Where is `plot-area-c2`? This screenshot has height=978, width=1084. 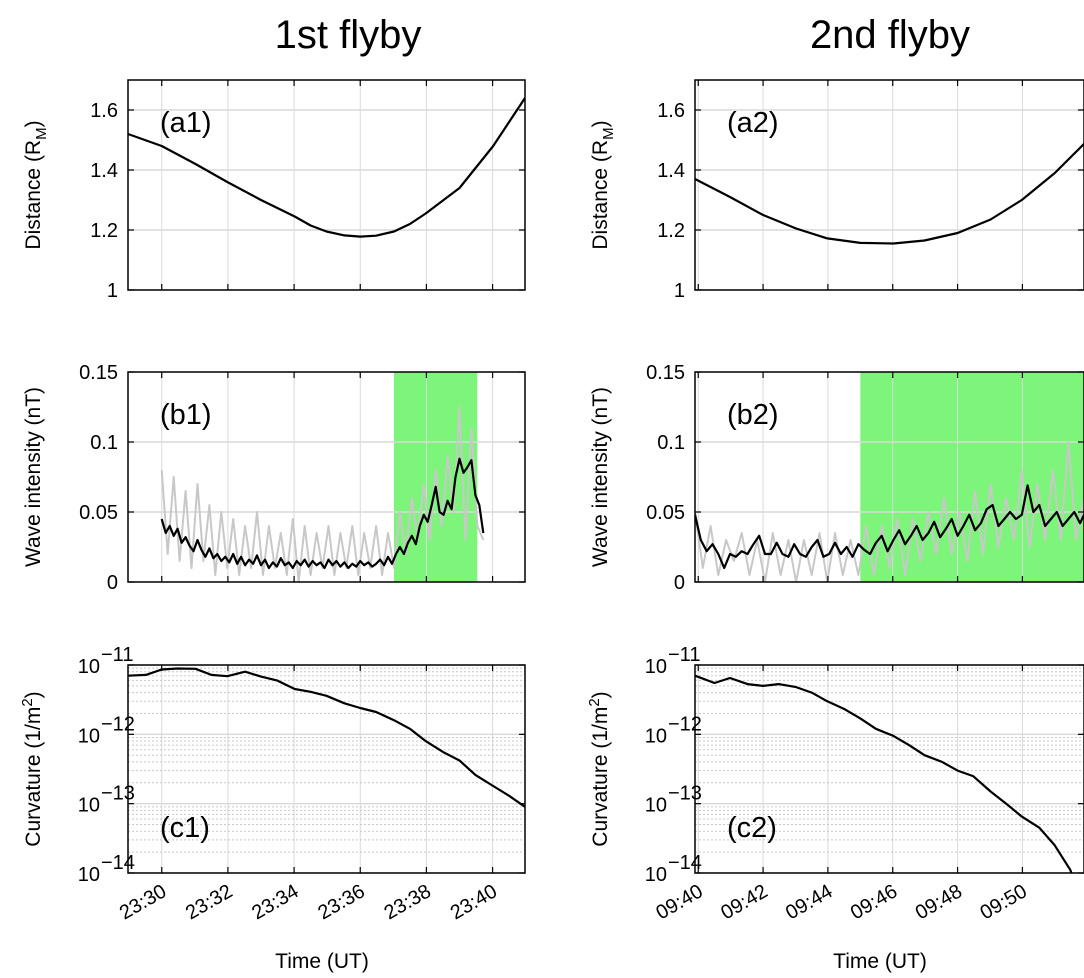
plot-area-c2 is located at coordinates (889, 769).